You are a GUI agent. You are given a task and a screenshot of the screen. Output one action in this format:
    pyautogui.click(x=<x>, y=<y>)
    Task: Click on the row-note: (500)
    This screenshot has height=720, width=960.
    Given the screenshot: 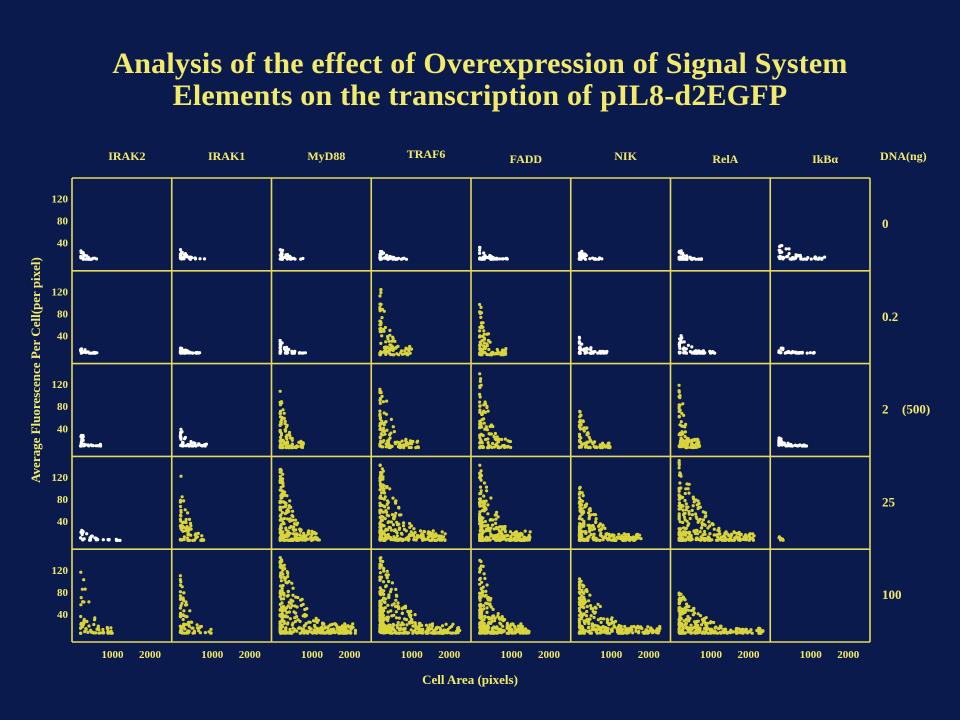 What is the action you would take?
    pyautogui.click(x=916, y=409)
    